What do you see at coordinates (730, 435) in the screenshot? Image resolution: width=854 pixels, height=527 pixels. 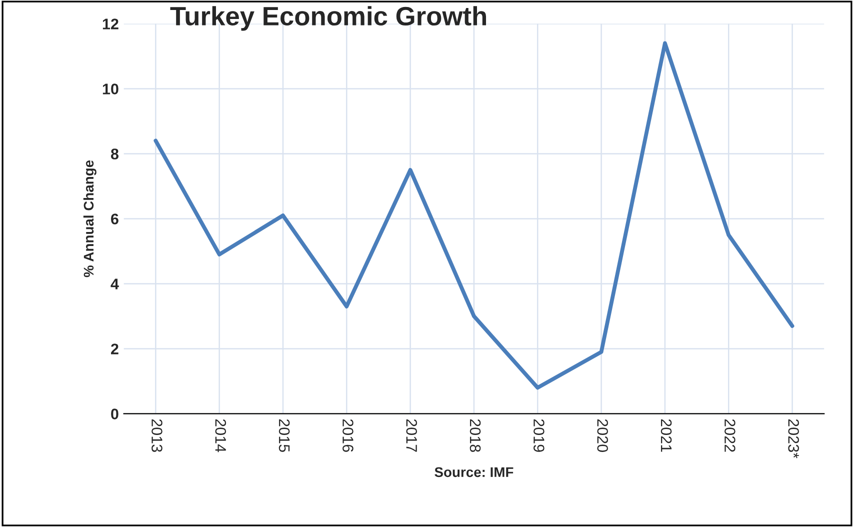 I see `x-tick-label: 2022` at bounding box center [730, 435].